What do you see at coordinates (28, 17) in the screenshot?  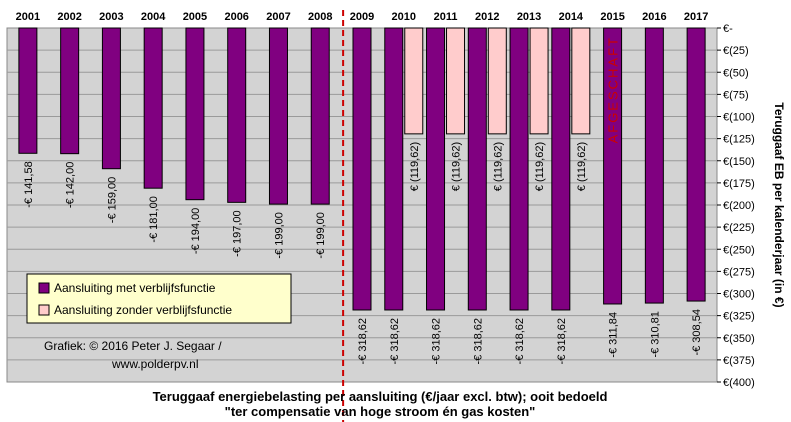 I see `x-tick-label: 2001` at bounding box center [28, 17].